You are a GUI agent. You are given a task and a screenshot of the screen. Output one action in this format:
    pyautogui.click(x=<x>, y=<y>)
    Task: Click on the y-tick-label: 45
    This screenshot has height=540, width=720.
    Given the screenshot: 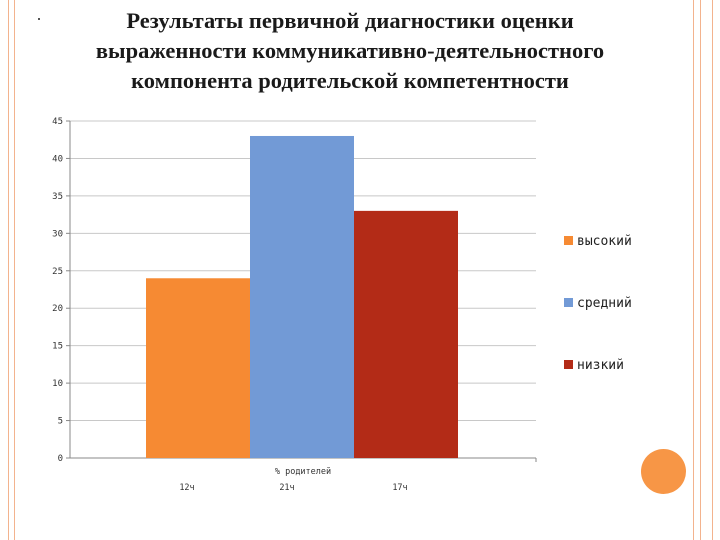 What is the action you would take?
    pyautogui.click(x=57, y=122)
    